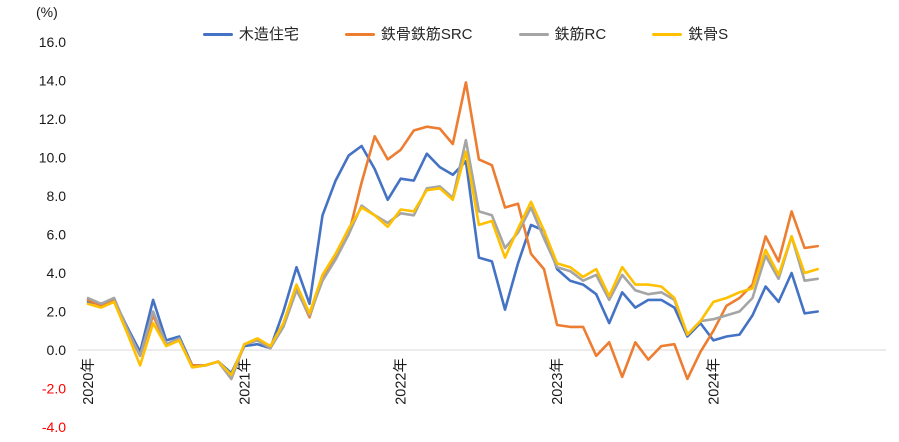 This screenshot has width=899, height=442. Describe the element at coordinates (52, 81) in the screenshot. I see `y-axis-tick-label: 14.0` at that location.